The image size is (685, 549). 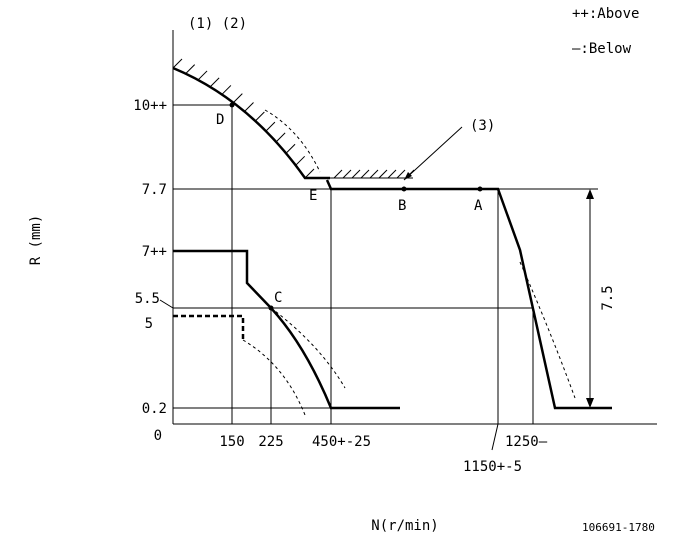 What do you see at coordinates (602, 49) in the screenshot?
I see `legend-below: —:Below` at bounding box center [602, 49].